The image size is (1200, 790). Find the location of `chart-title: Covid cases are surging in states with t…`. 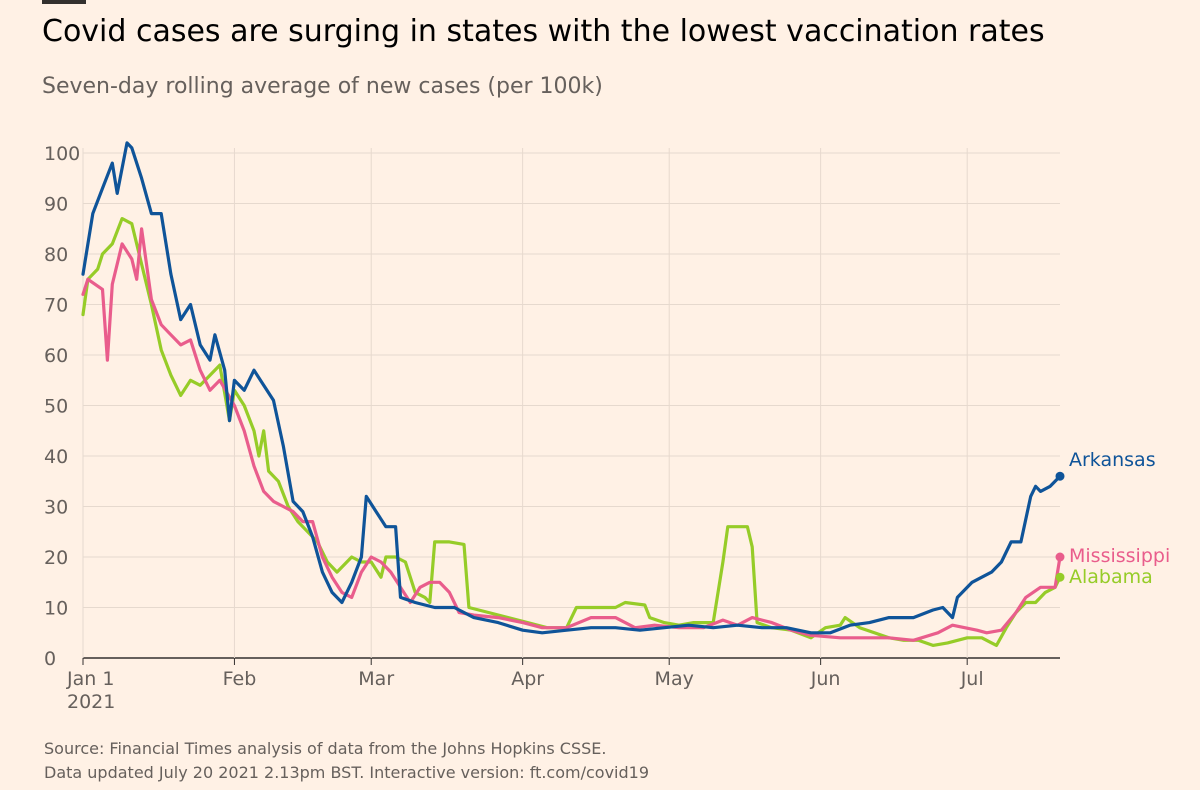

chart-title: Covid cases are surging in states with t… is located at coordinates (543, 31).